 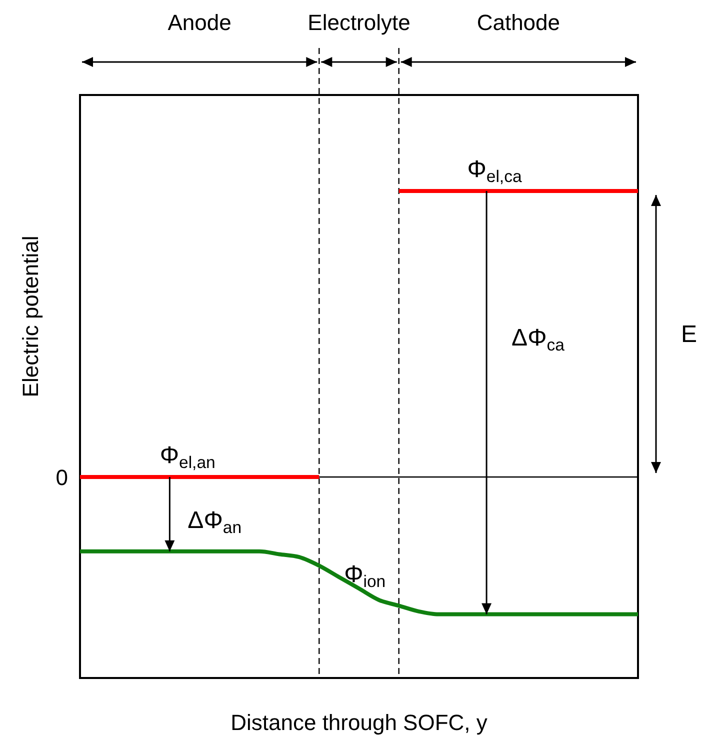 What do you see at coordinates (30, 317) in the screenshot?
I see `y-axis-title: Electric potential` at bounding box center [30, 317].